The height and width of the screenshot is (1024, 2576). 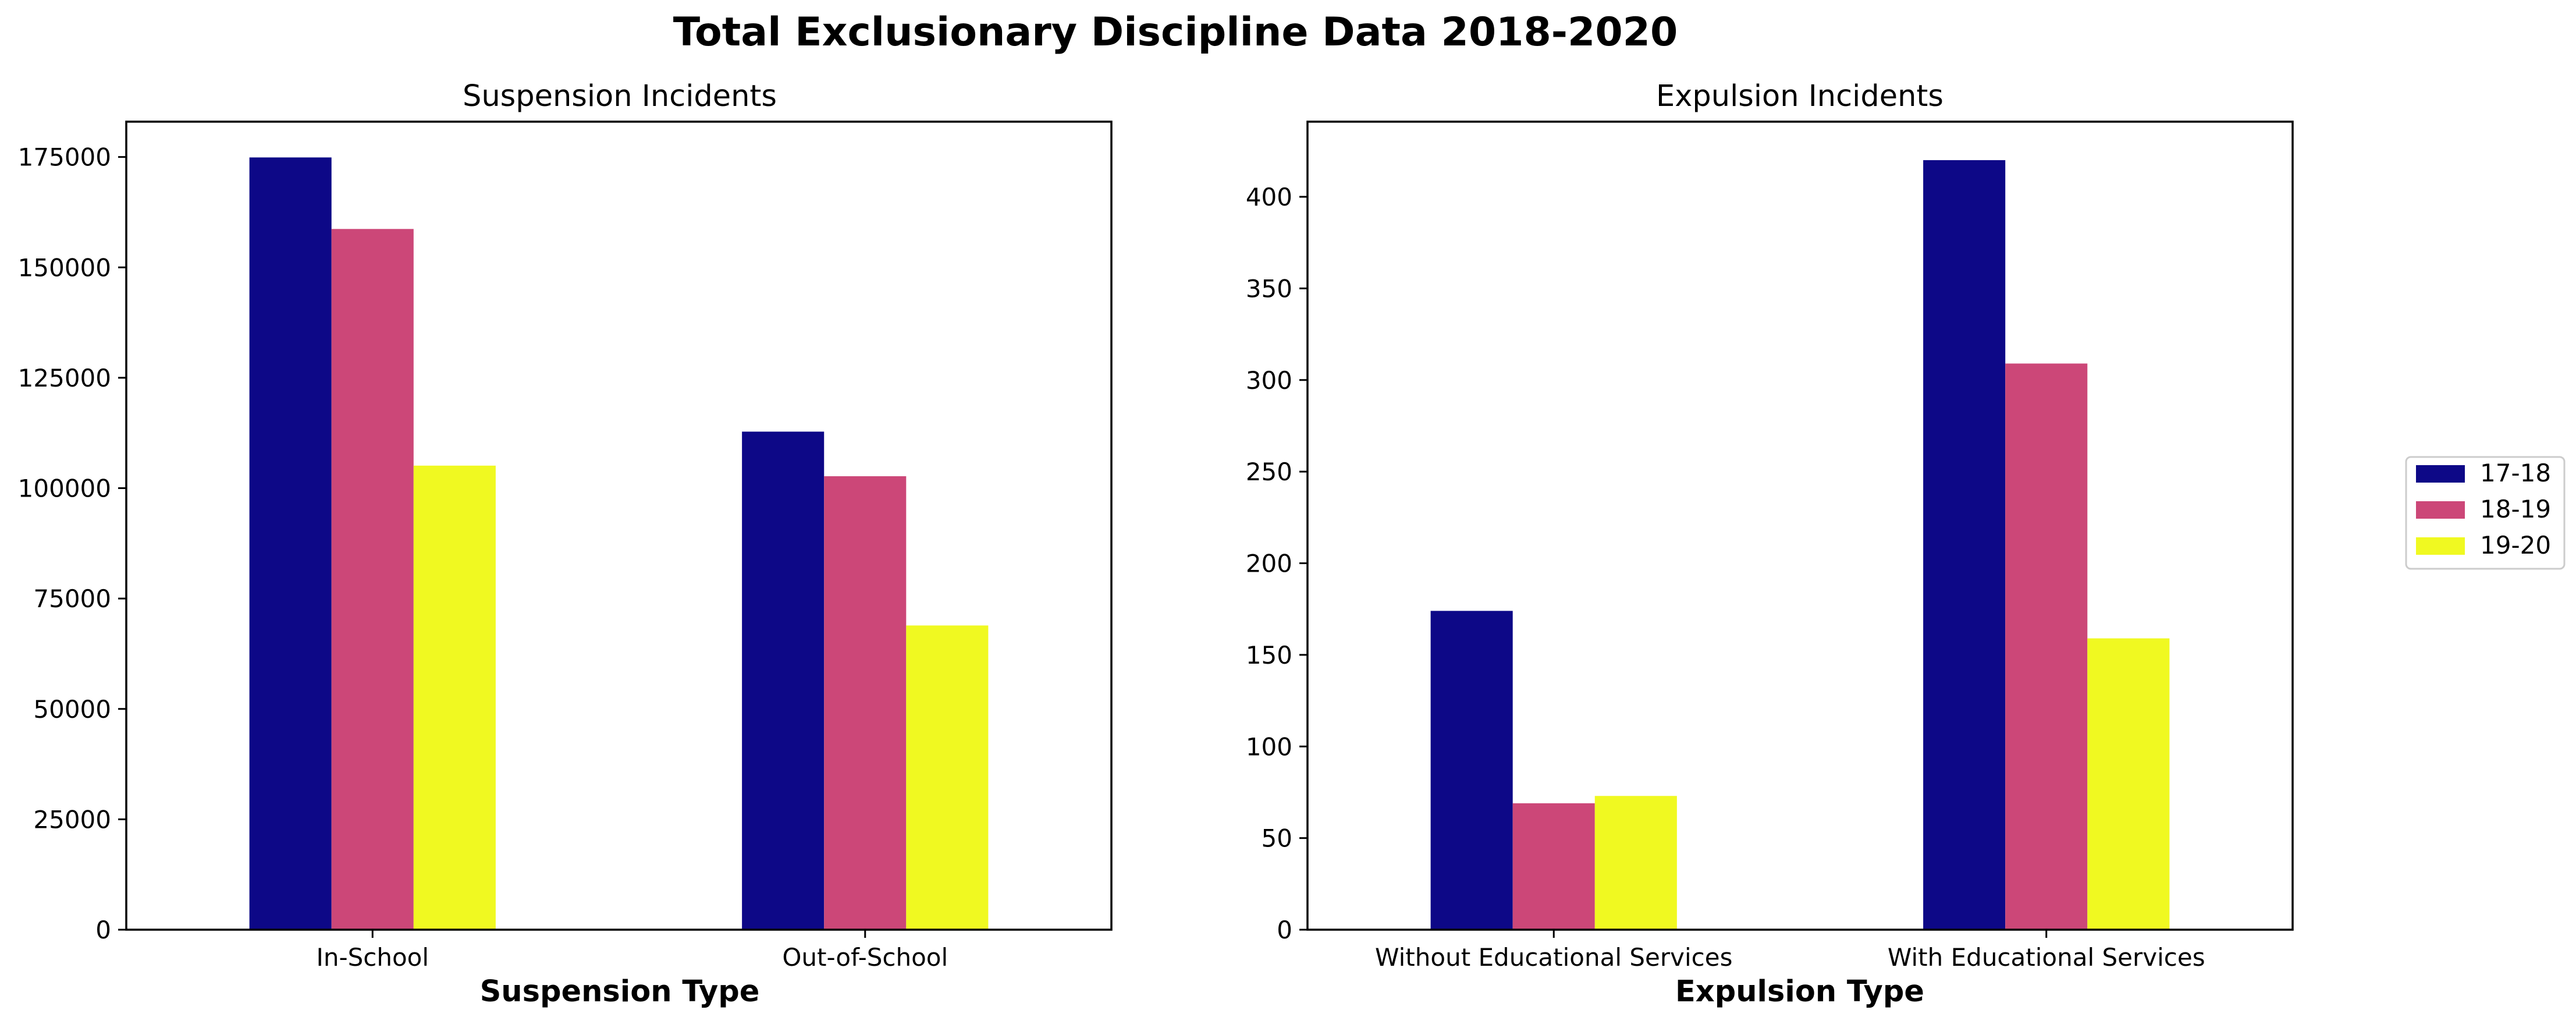 I want to click on expulsion-y-axis: 0 50 100 150 200 250 300 350 400, so click(x=1276, y=563).